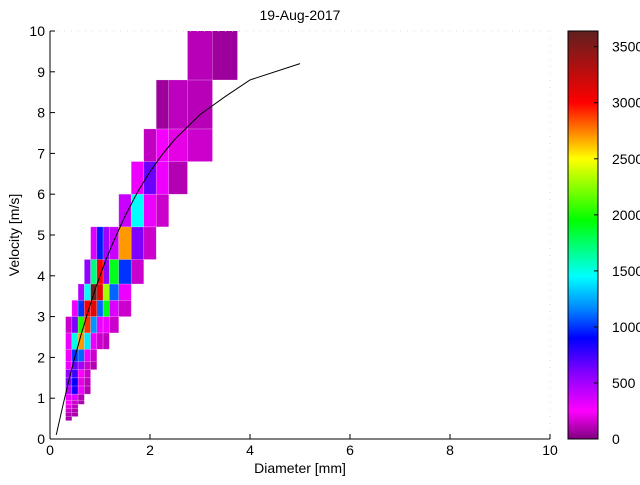 The width and height of the screenshot is (640, 485). I want to click on x-axis-label: Diameter [mm], so click(300, 468).